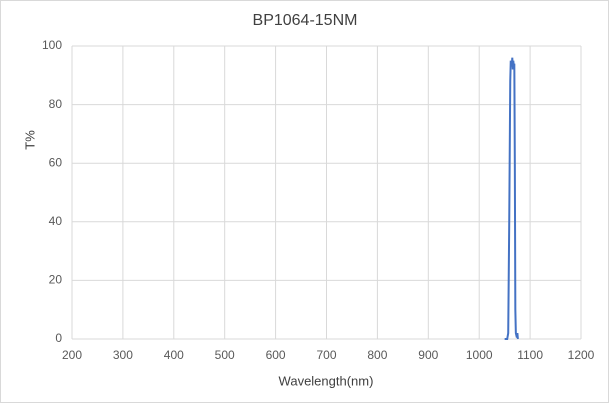 This screenshot has height=403, width=609. I want to click on x-tick-label: 900, so click(428, 355).